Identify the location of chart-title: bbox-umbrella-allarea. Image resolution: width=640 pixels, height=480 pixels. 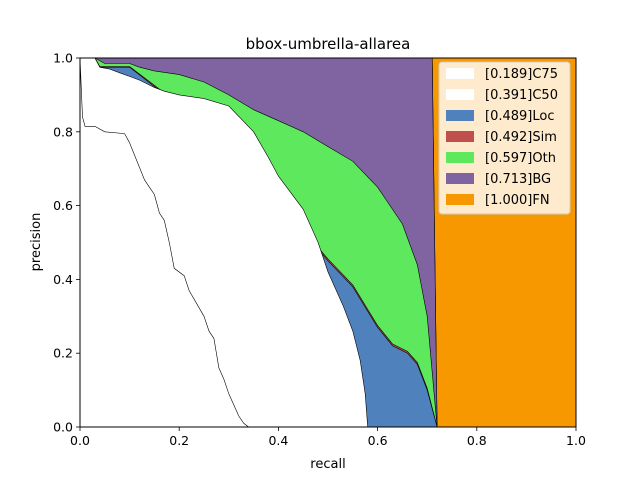
(328, 44).